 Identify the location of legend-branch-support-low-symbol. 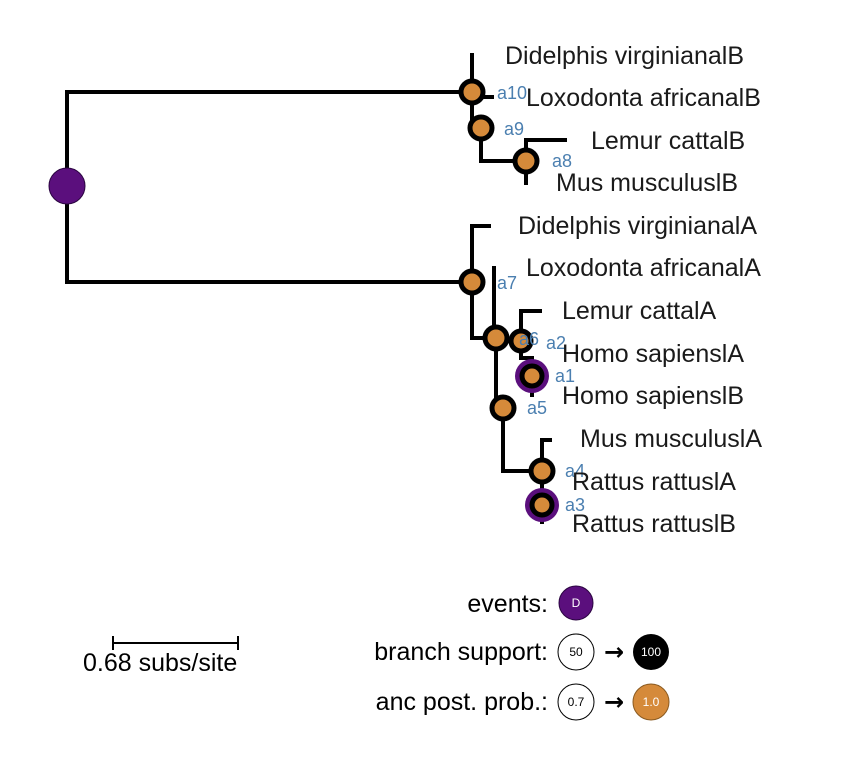
(576, 652).